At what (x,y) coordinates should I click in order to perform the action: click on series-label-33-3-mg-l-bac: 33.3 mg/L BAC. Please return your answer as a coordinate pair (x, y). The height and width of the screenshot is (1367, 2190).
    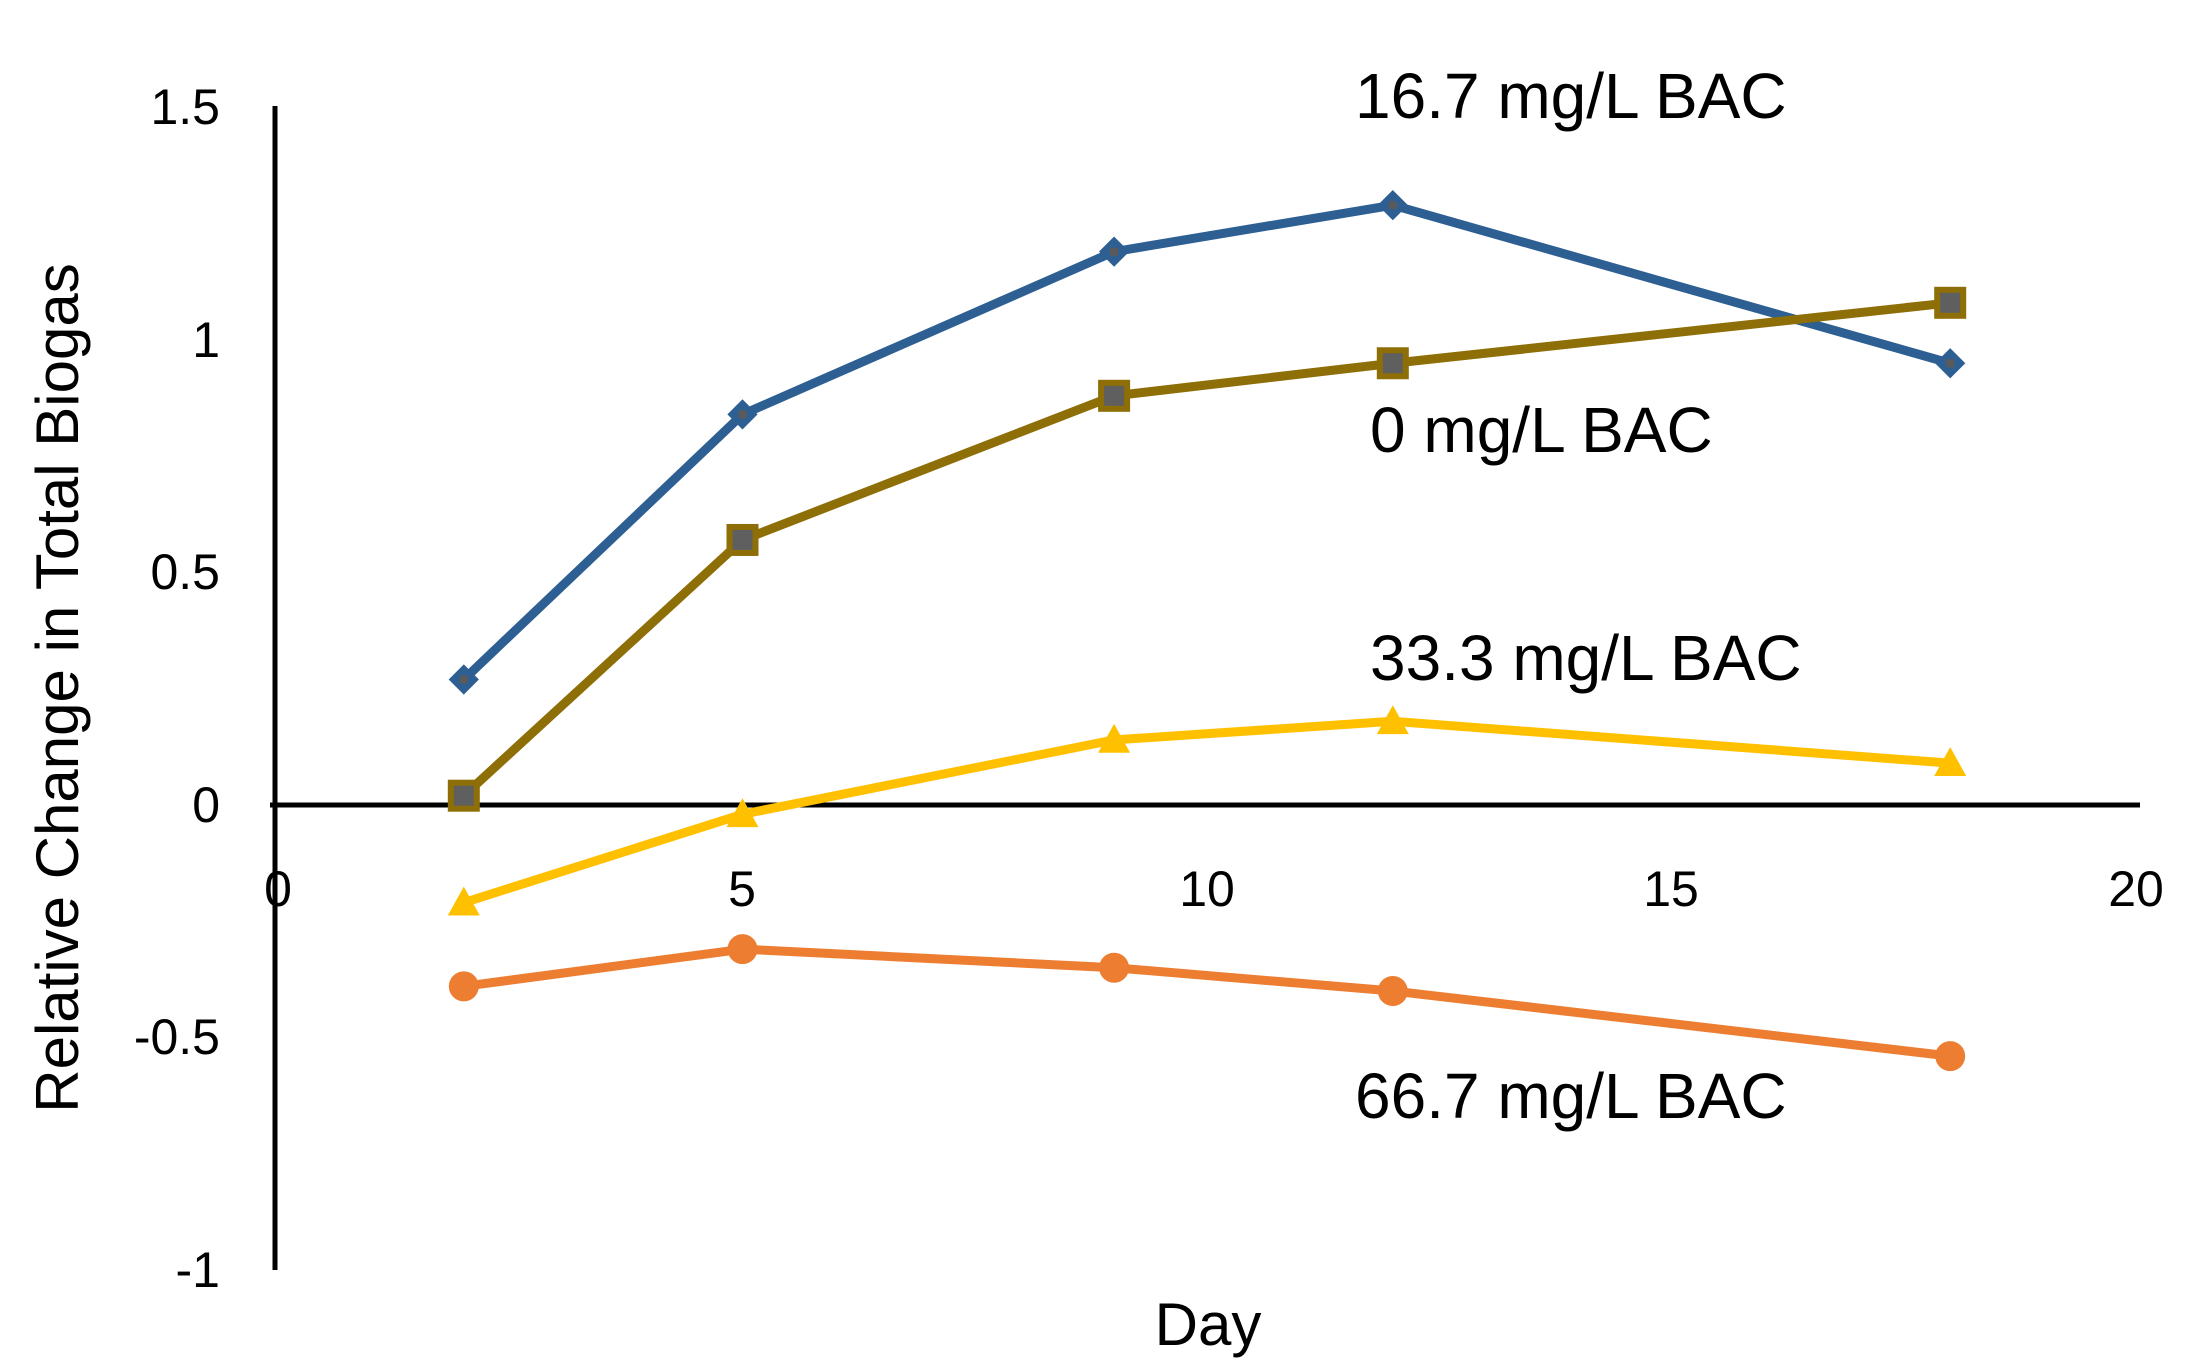
    Looking at the image, I should click on (1586, 658).